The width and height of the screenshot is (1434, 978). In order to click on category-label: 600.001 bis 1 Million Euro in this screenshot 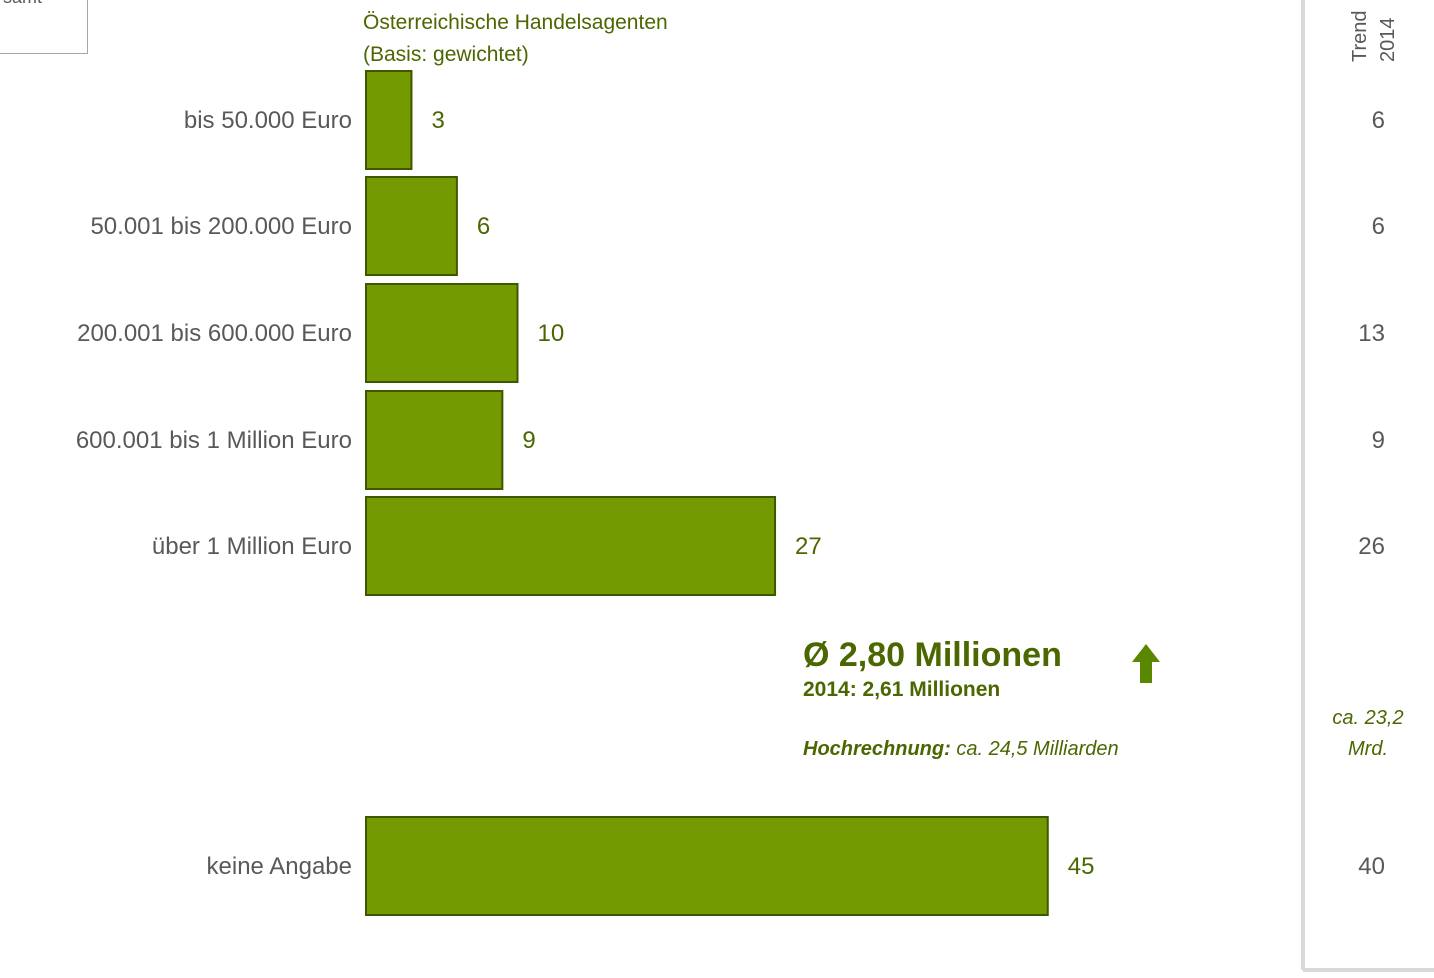, I will do `click(214, 440)`.